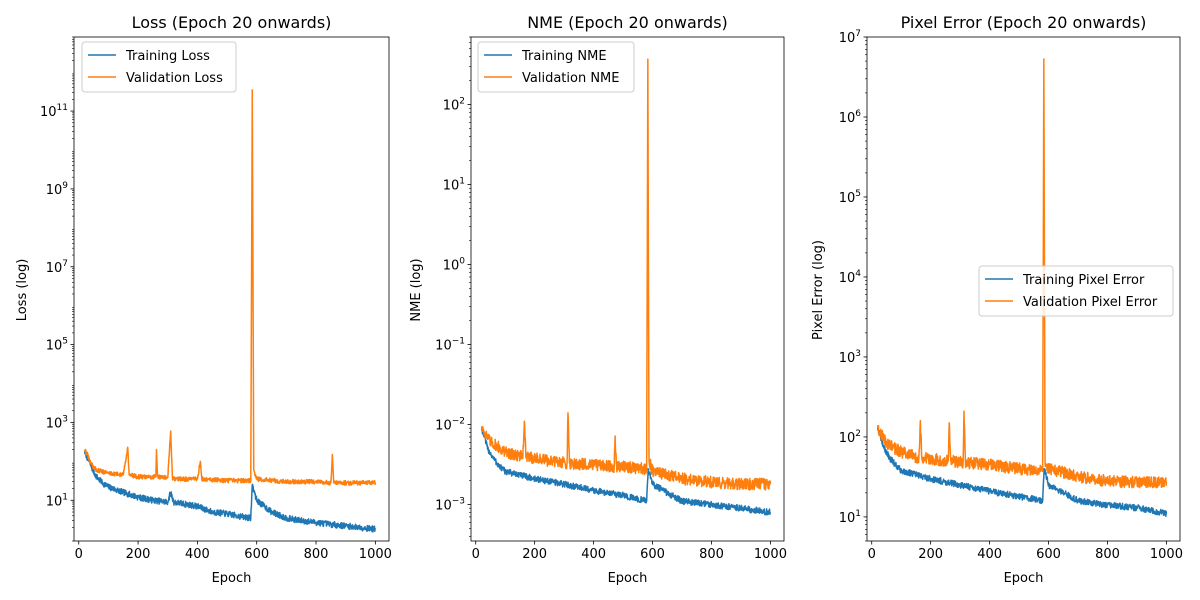 The width and height of the screenshot is (1200, 600). Describe the element at coordinates (627, 22) in the screenshot. I see `chart-title: NME (Epoch 20 onwards)` at that location.